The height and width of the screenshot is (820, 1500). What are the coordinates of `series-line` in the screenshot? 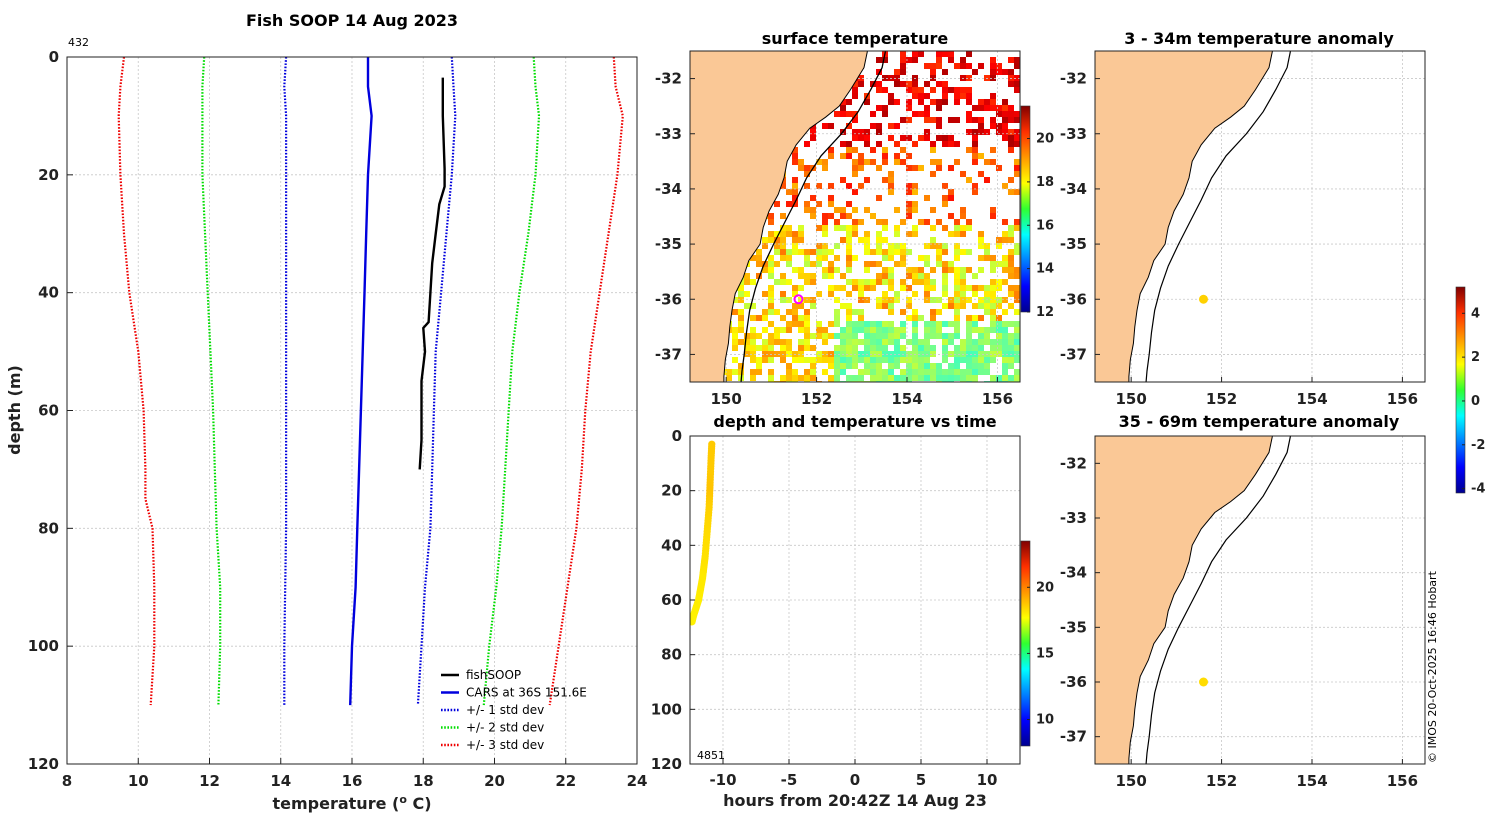 It's located at (211, 381).